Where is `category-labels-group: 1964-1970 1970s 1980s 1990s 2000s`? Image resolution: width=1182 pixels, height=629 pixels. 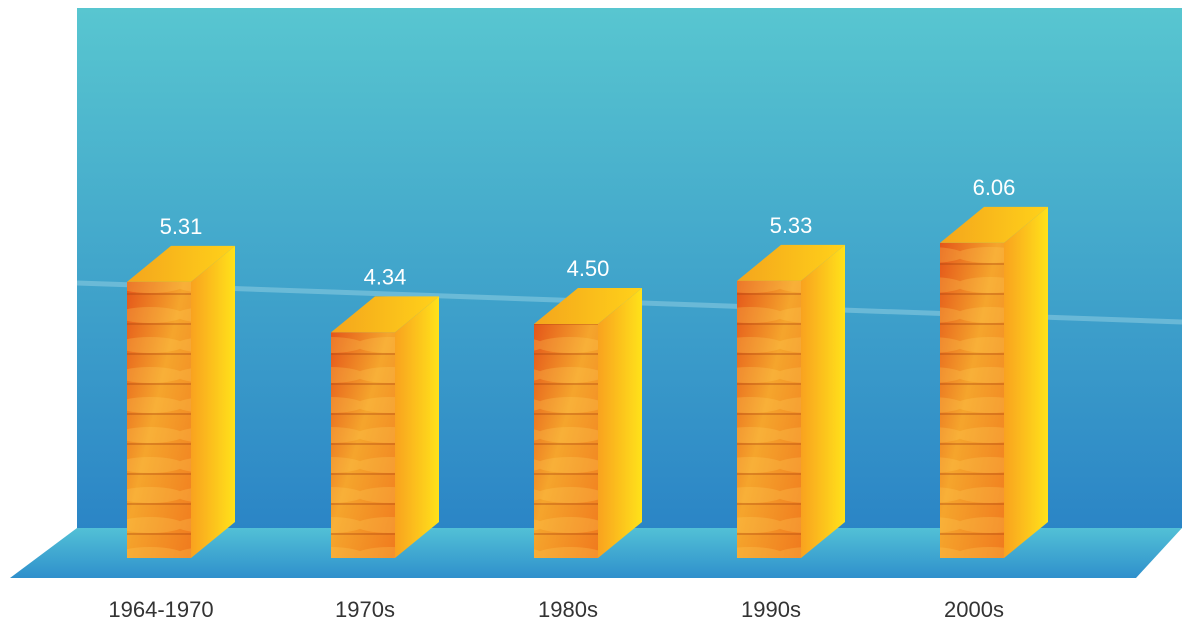 category-labels-group: 1964-1970 1970s 1980s 1990s 2000s is located at coordinates (556, 609).